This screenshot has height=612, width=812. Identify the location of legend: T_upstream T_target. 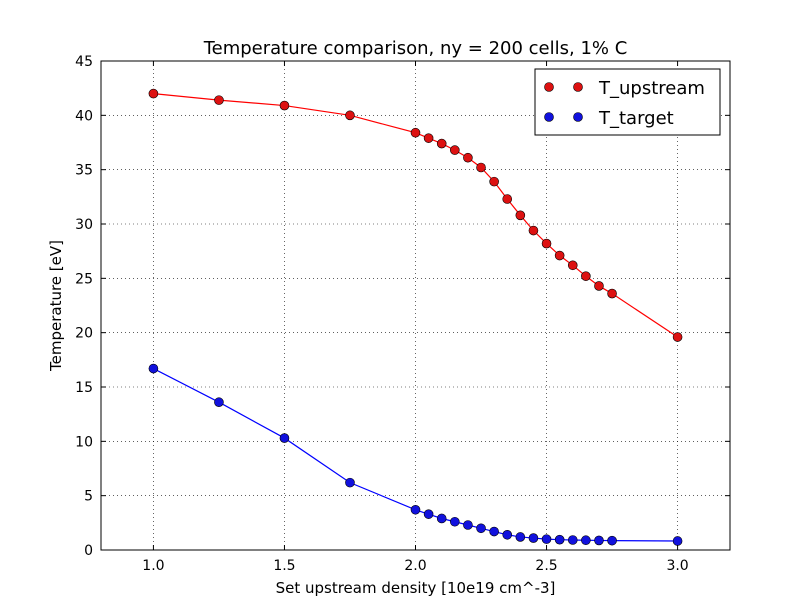
(627, 102).